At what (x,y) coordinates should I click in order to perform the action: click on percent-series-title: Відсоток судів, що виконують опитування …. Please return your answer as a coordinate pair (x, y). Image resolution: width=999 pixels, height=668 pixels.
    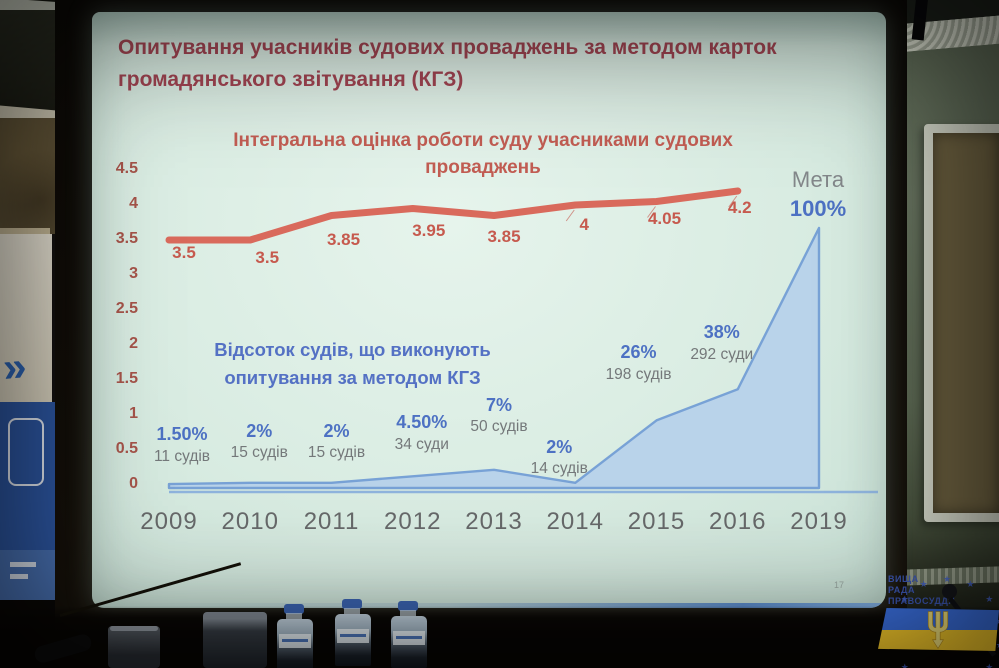
    Looking at the image, I should click on (352, 363).